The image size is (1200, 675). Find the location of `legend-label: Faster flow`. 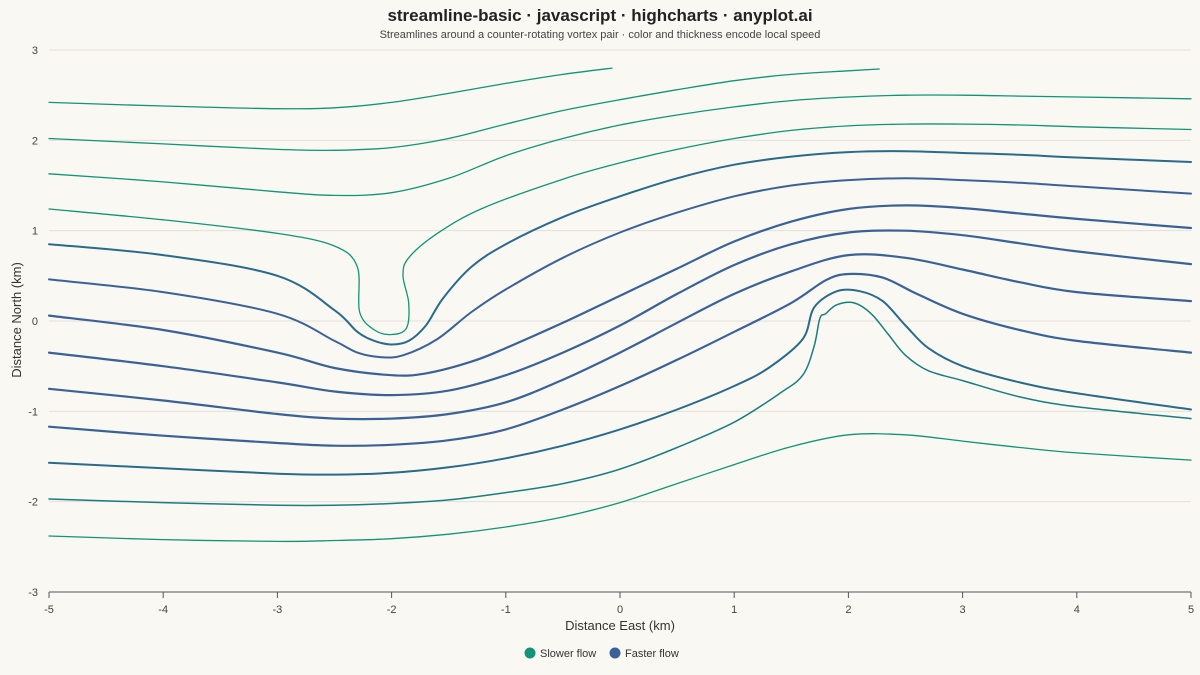

legend-label: Faster flow is located at coordinates (652, 654).